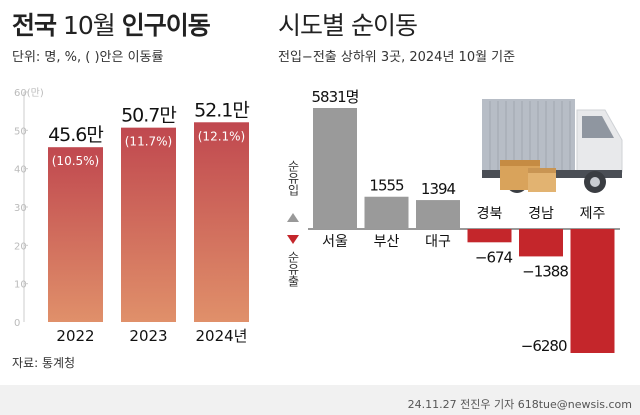 The width and height of the screenshot is (640, 415). I want to click on left-y-tick-label: 0, so click(17, 323).